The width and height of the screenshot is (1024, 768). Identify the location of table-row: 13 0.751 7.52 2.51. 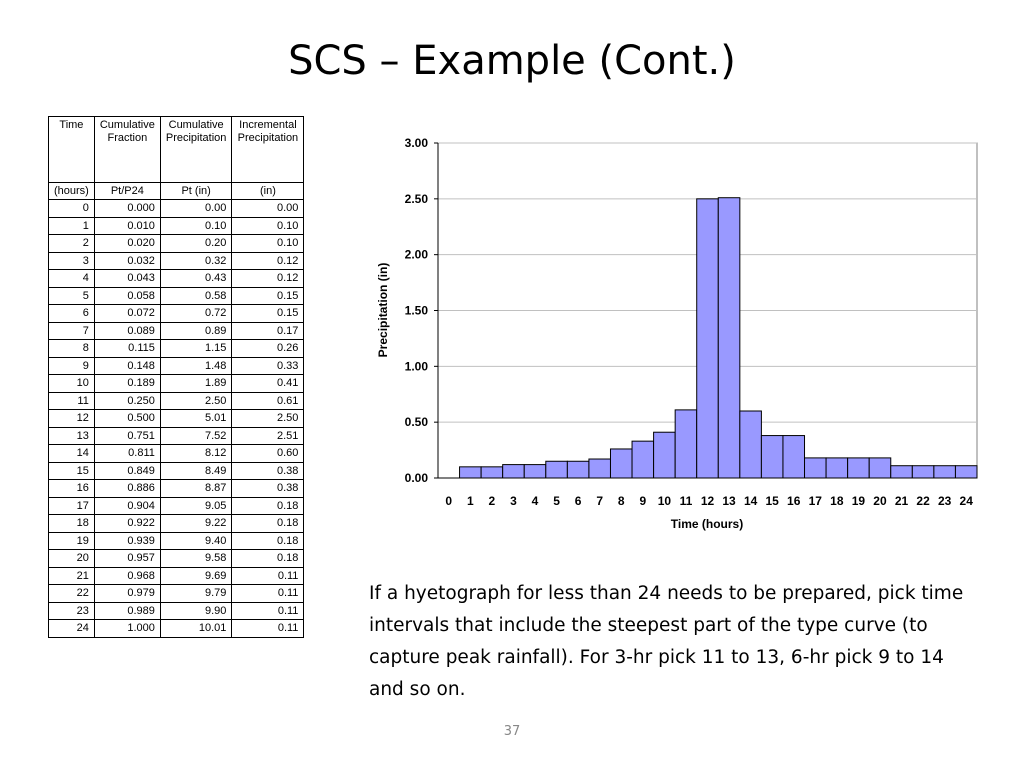
(176, 435).